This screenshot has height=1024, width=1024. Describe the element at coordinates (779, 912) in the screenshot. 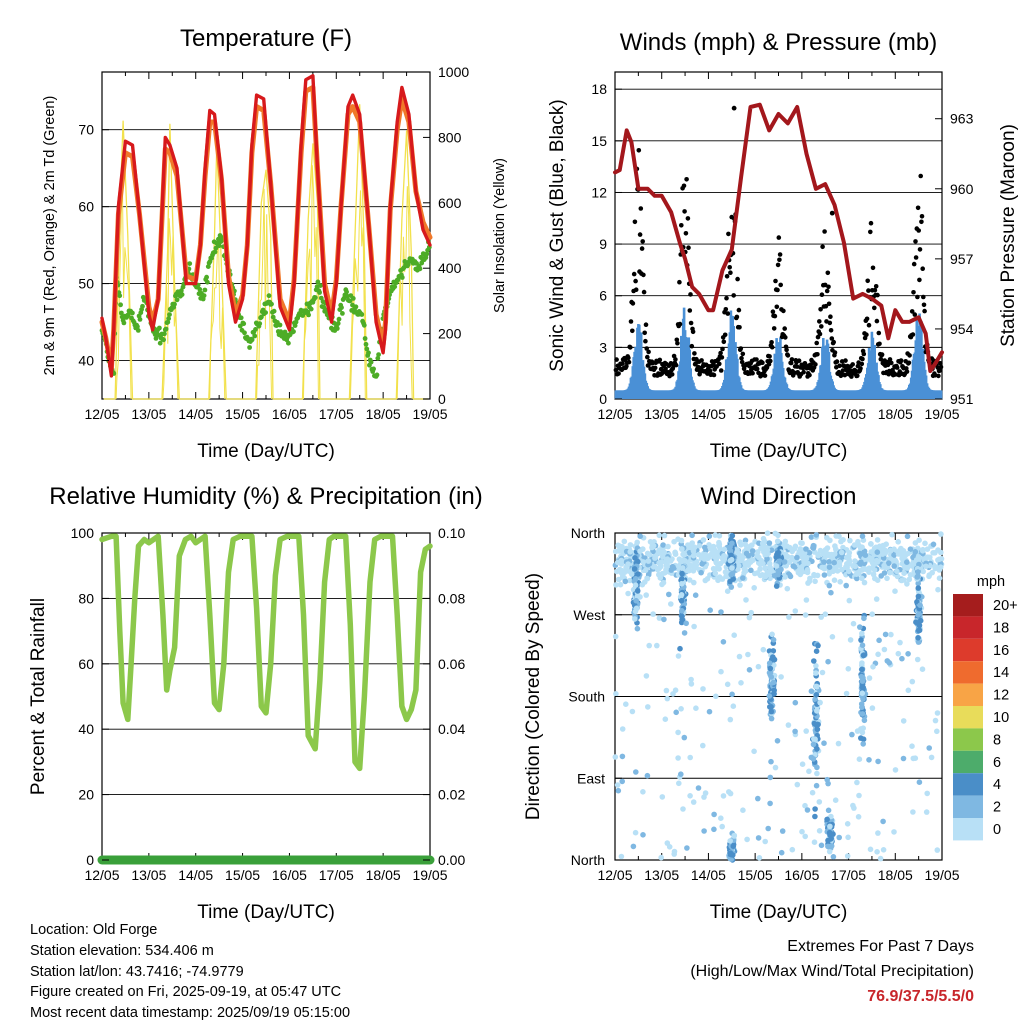

I see `wind-direction-x-axis-label: Time (Day/UTC)` at that location.